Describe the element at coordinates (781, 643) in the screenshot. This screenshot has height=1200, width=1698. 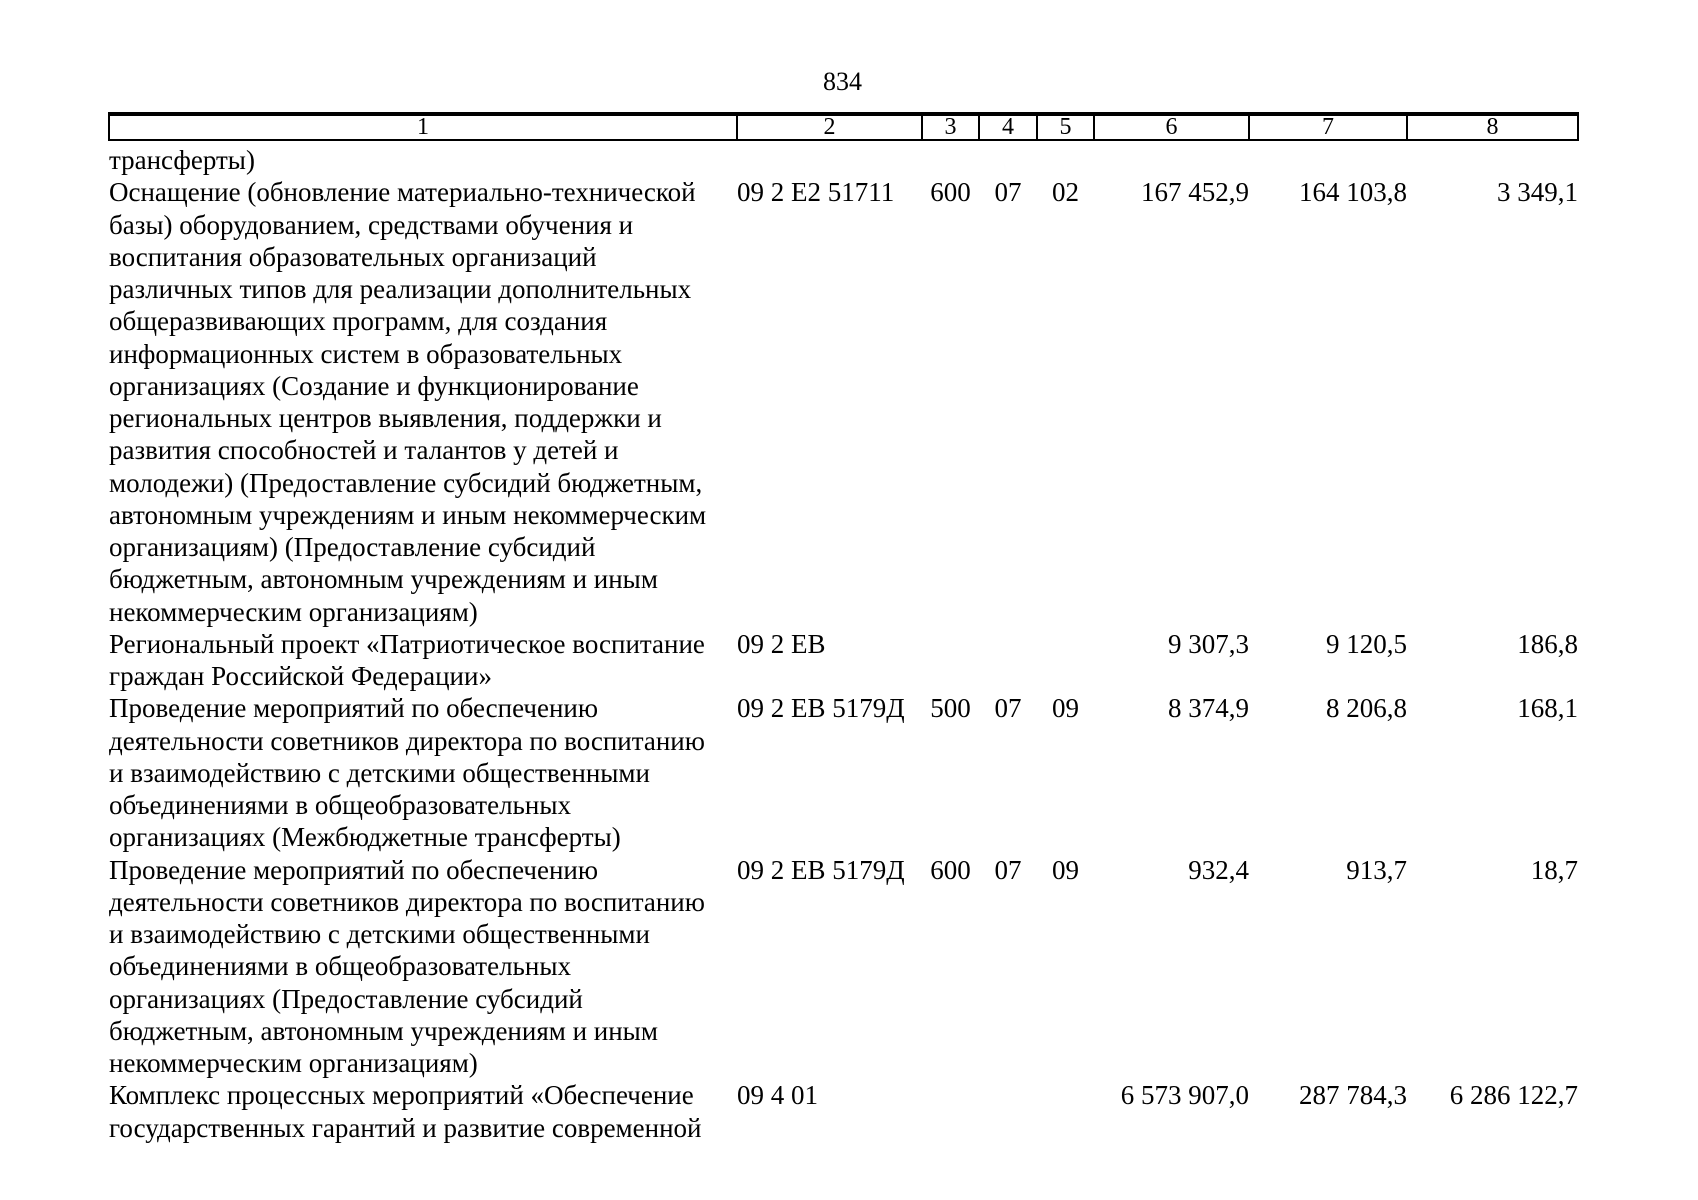
I see `cell-target-code: 09 2 ЕВ` at that location.